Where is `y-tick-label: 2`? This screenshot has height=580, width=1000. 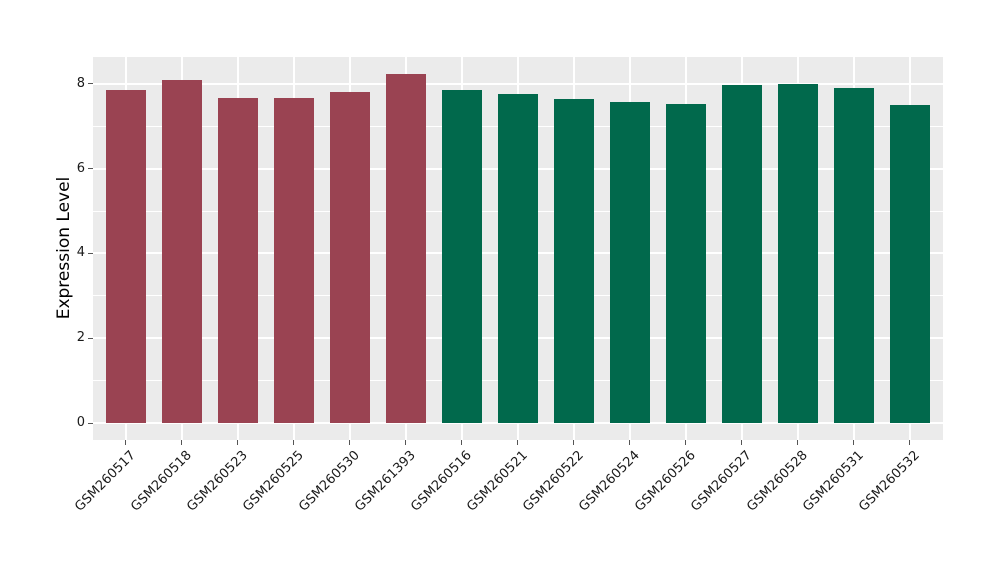
y-tick-label: 2 is located at coordinates (80, 338).